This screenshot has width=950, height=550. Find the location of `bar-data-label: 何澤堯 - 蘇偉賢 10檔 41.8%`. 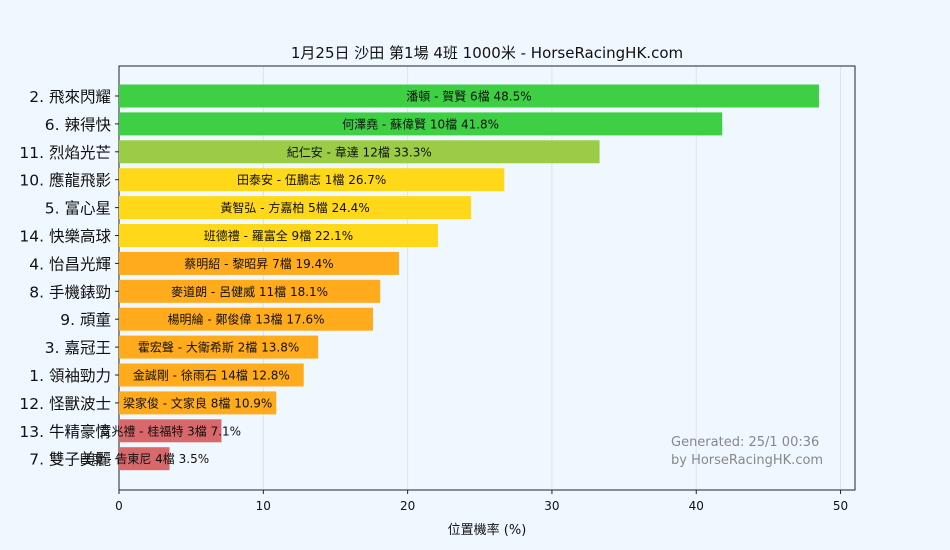

bar-data-label: 何澤堯 - 蘇偉賢 10檔 41.8% is located at coordinates (420, 124).